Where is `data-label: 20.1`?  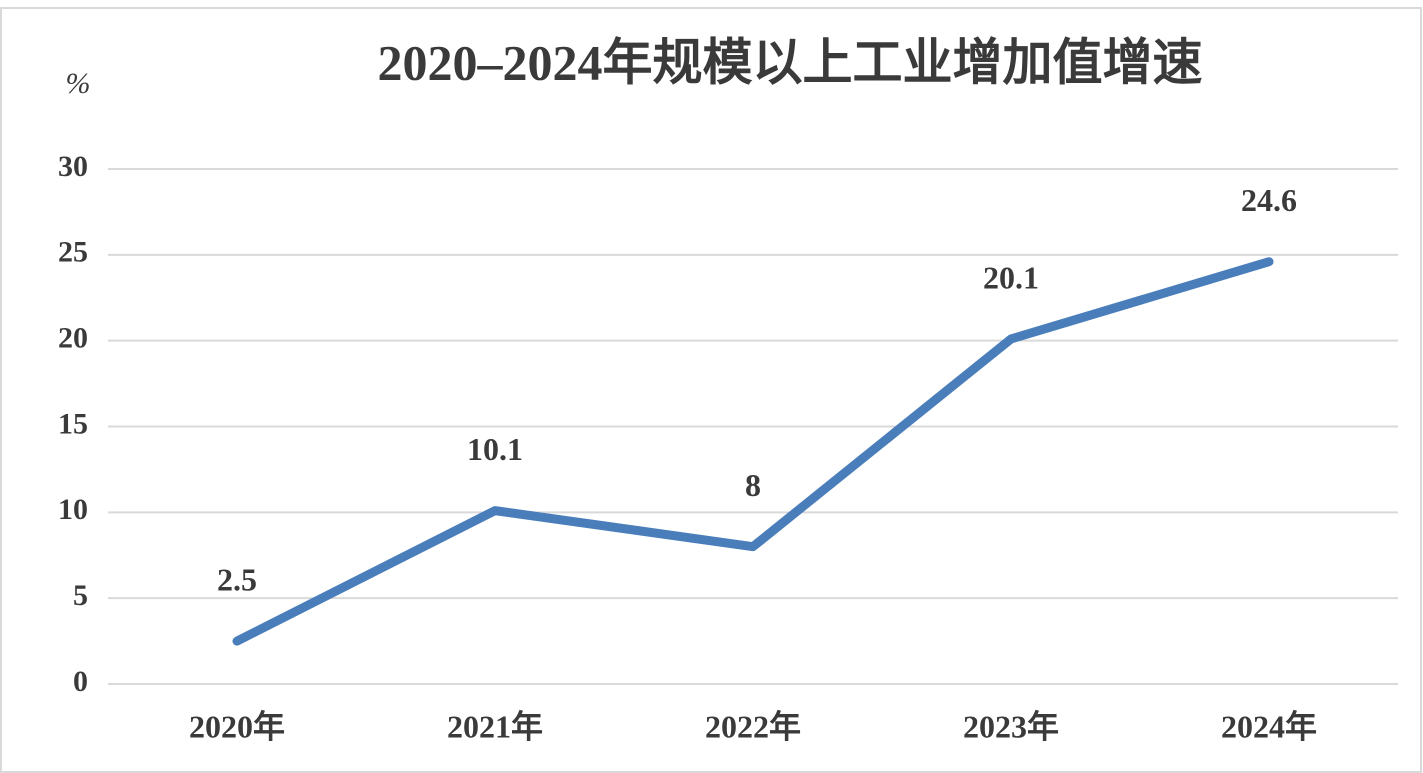
data-label: 20.1 is located at coordinates (1011, 277).